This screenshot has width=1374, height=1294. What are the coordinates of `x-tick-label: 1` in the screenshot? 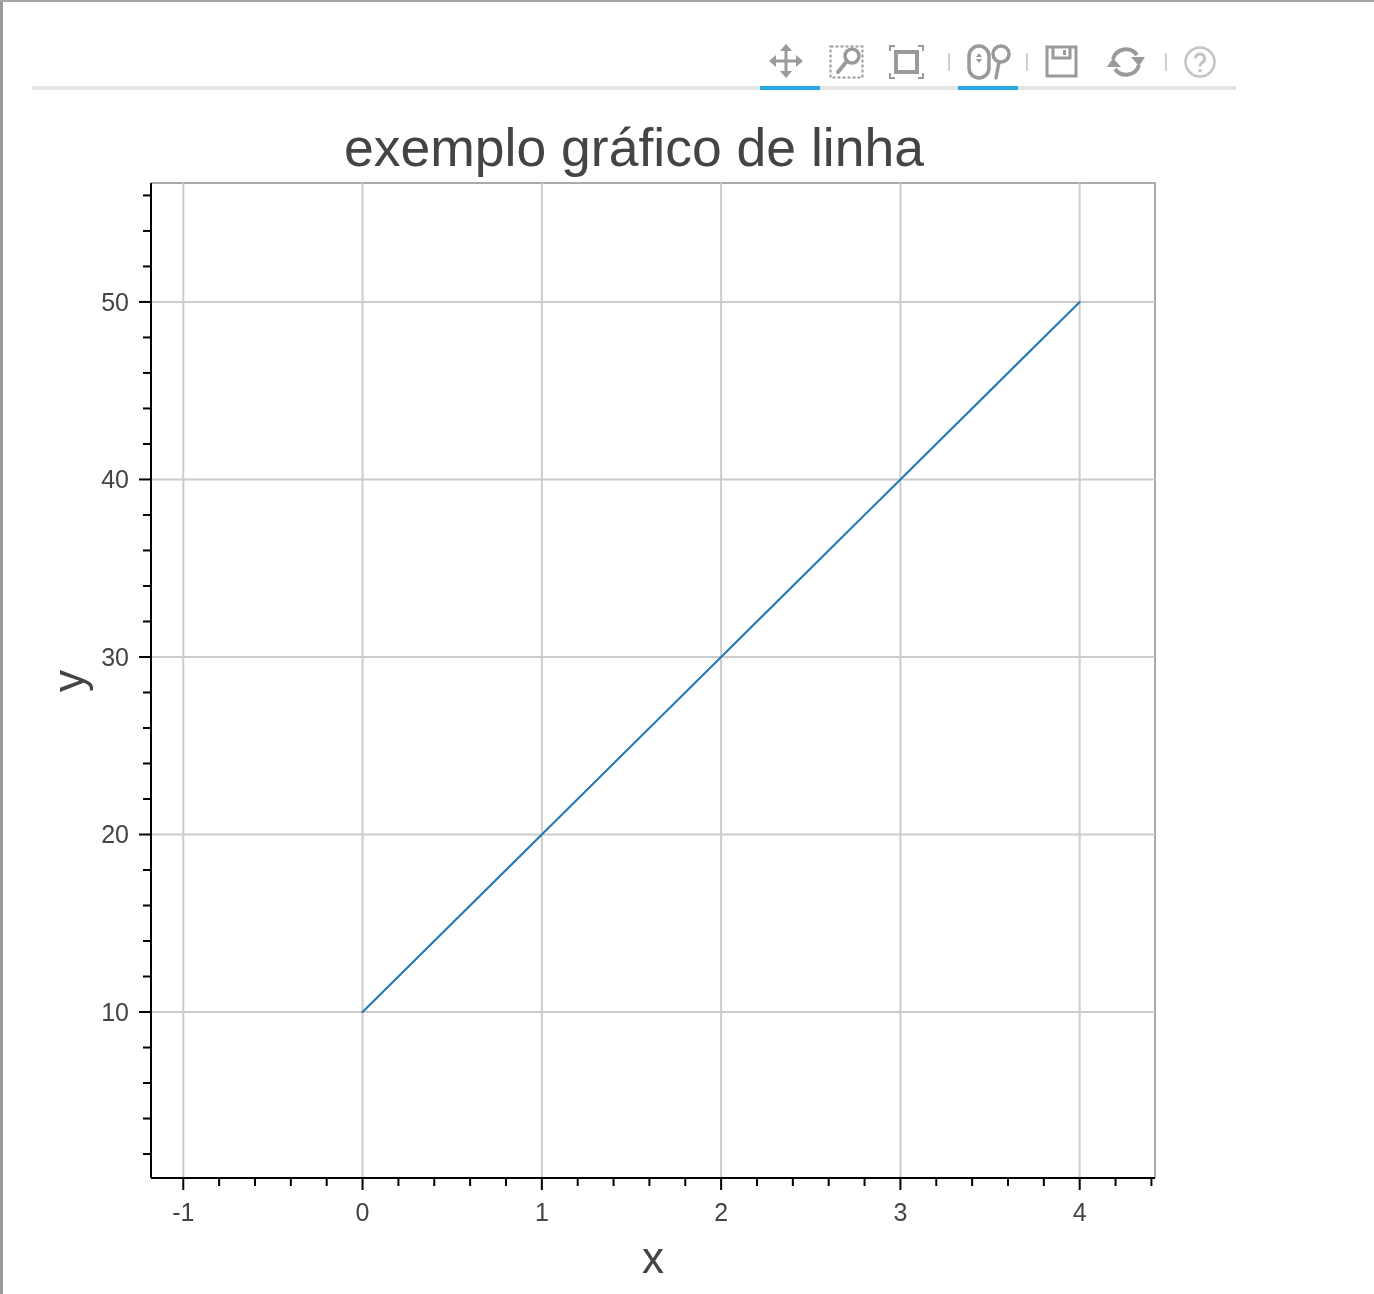 It's located at (541, 1212).